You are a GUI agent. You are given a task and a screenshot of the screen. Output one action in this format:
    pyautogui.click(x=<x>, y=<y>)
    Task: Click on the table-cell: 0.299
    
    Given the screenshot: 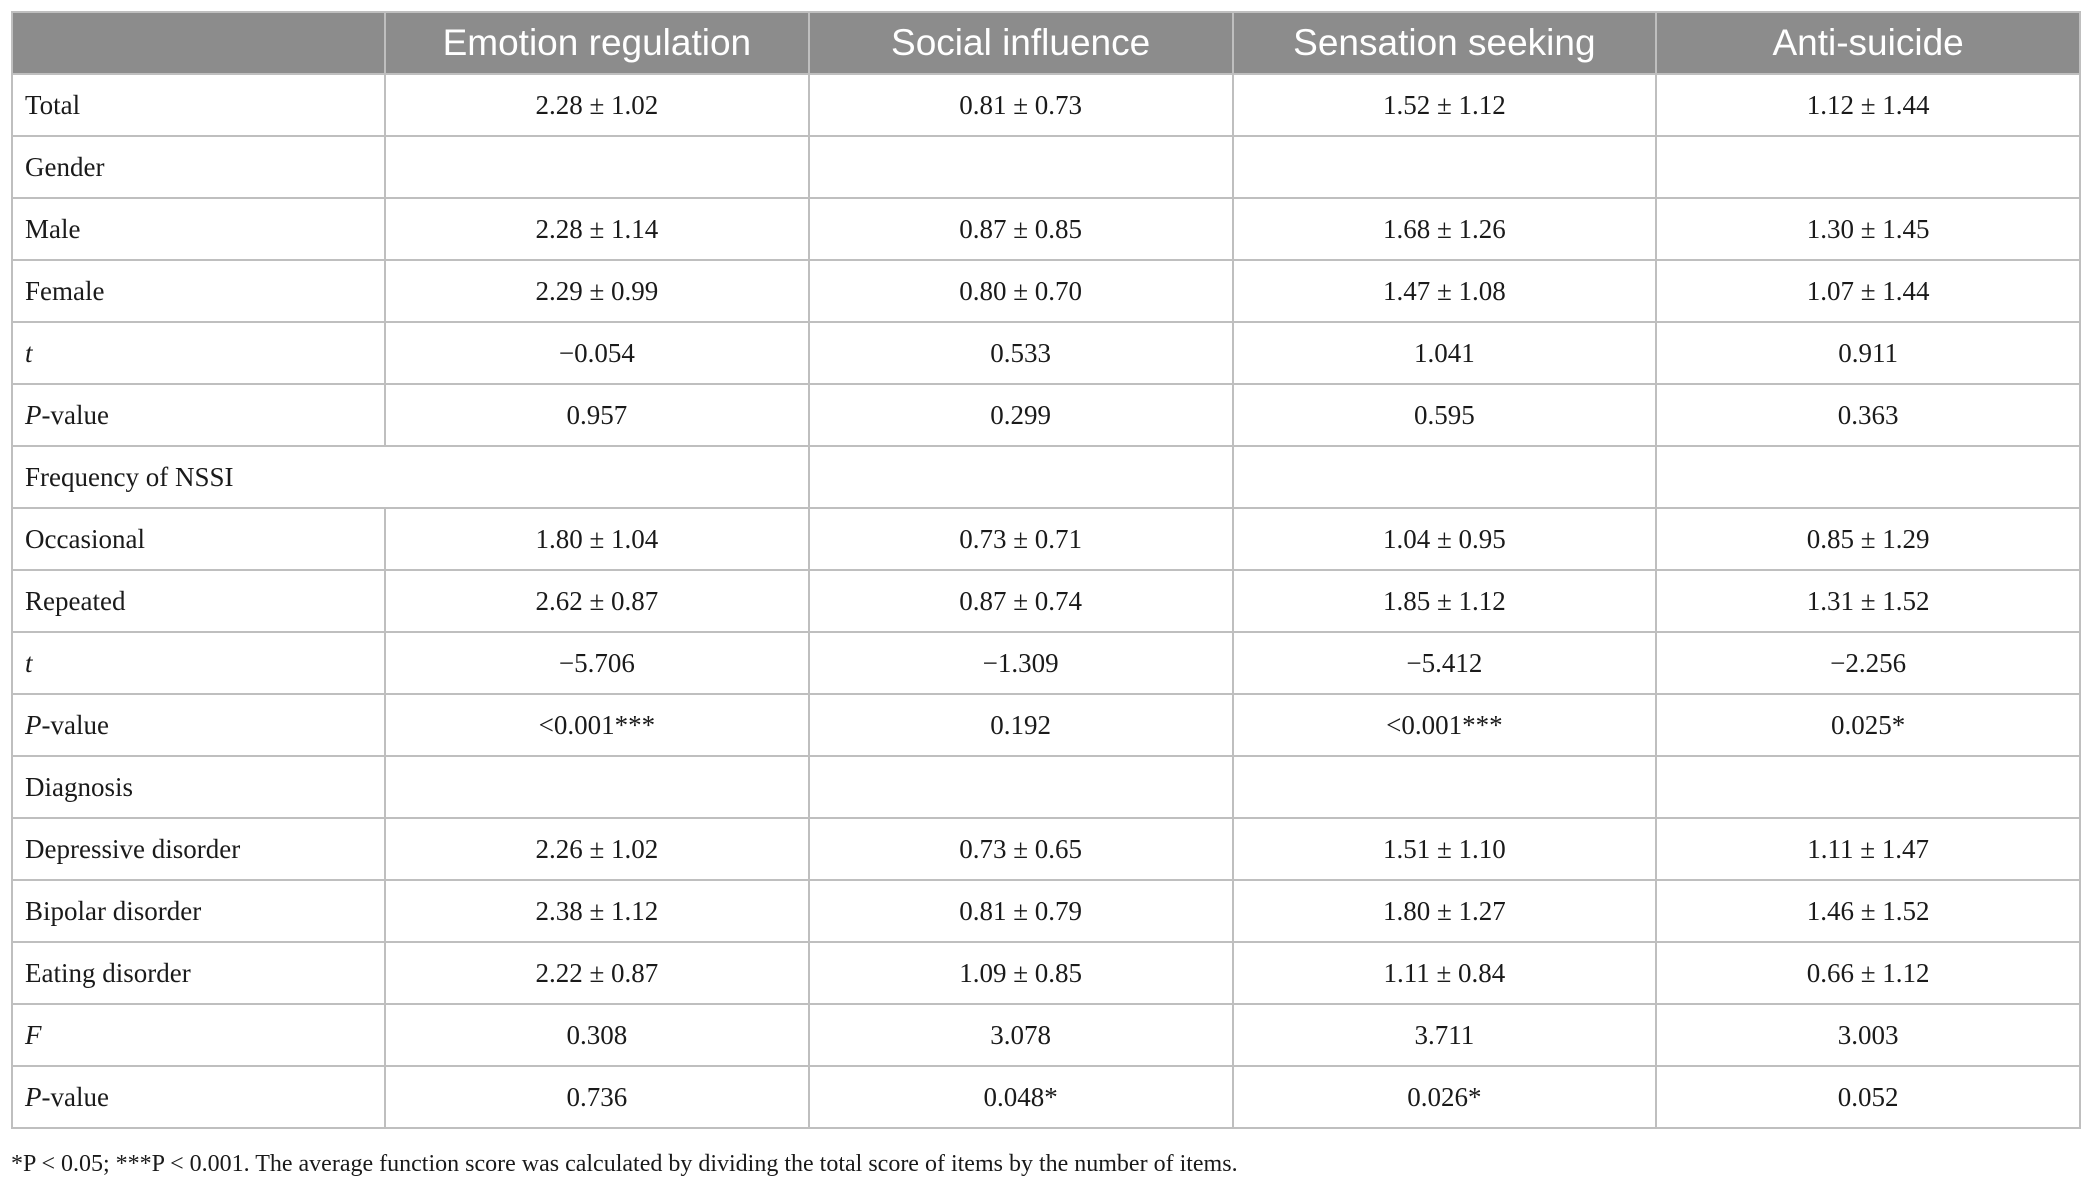 What is the action you would take?
    pyautogui.click(x=1020, y=415)
    